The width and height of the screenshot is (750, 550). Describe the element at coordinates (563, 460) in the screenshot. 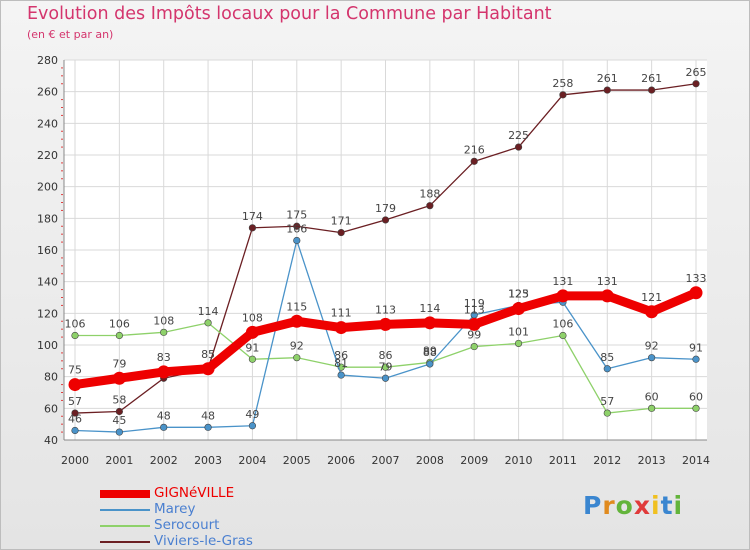

I see `x-tick-label: 2011` at that location.